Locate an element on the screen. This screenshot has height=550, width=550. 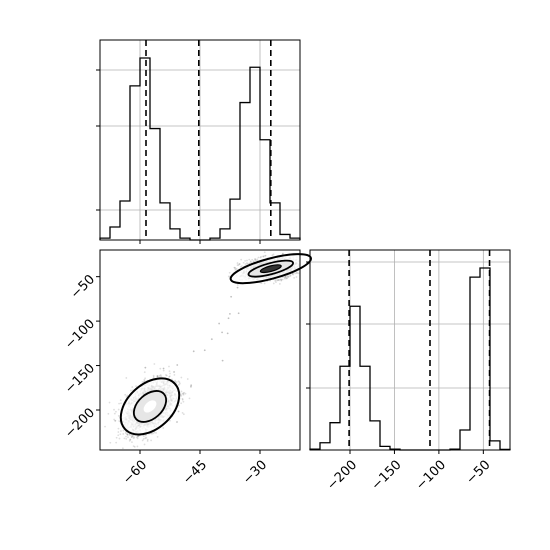
density-contour-core is located at coordinates (150, 406).